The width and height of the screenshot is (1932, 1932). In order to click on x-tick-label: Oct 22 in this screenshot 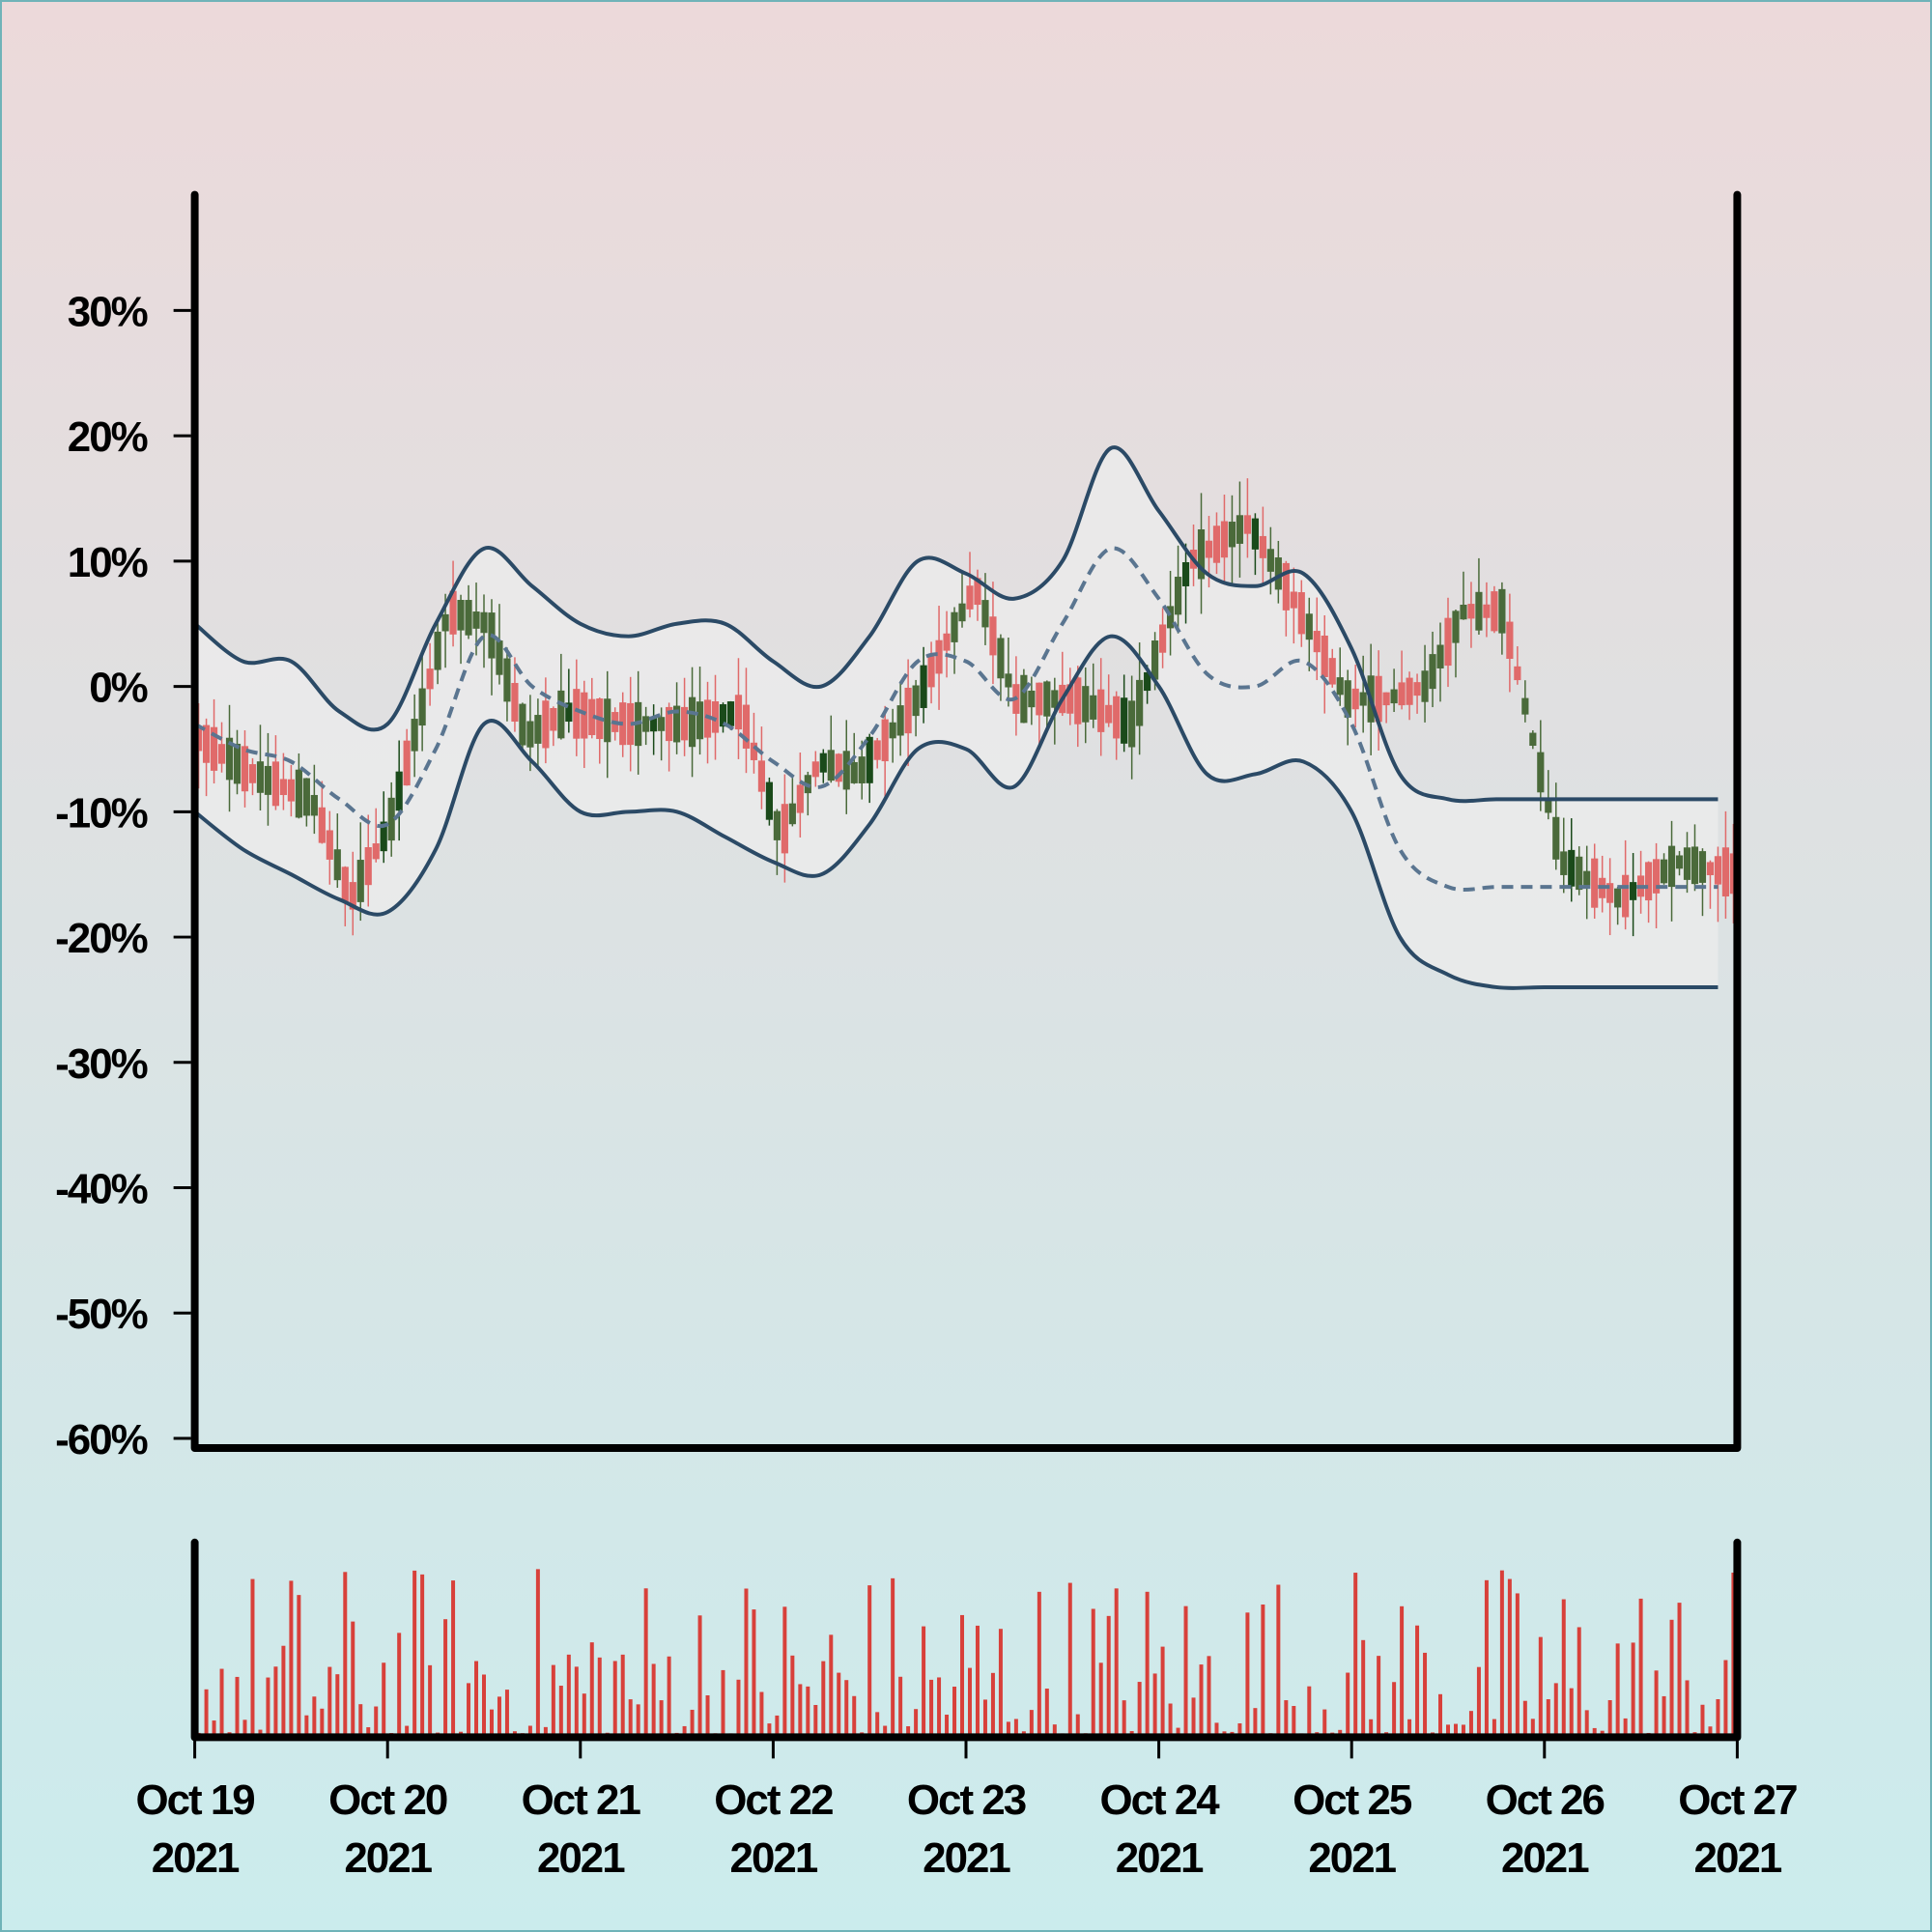, I will do `click(773, 1800)`.